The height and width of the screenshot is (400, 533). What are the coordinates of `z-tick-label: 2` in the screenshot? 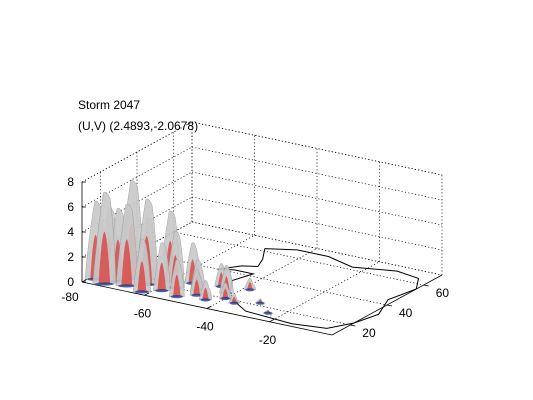 It's located at (70, 257).